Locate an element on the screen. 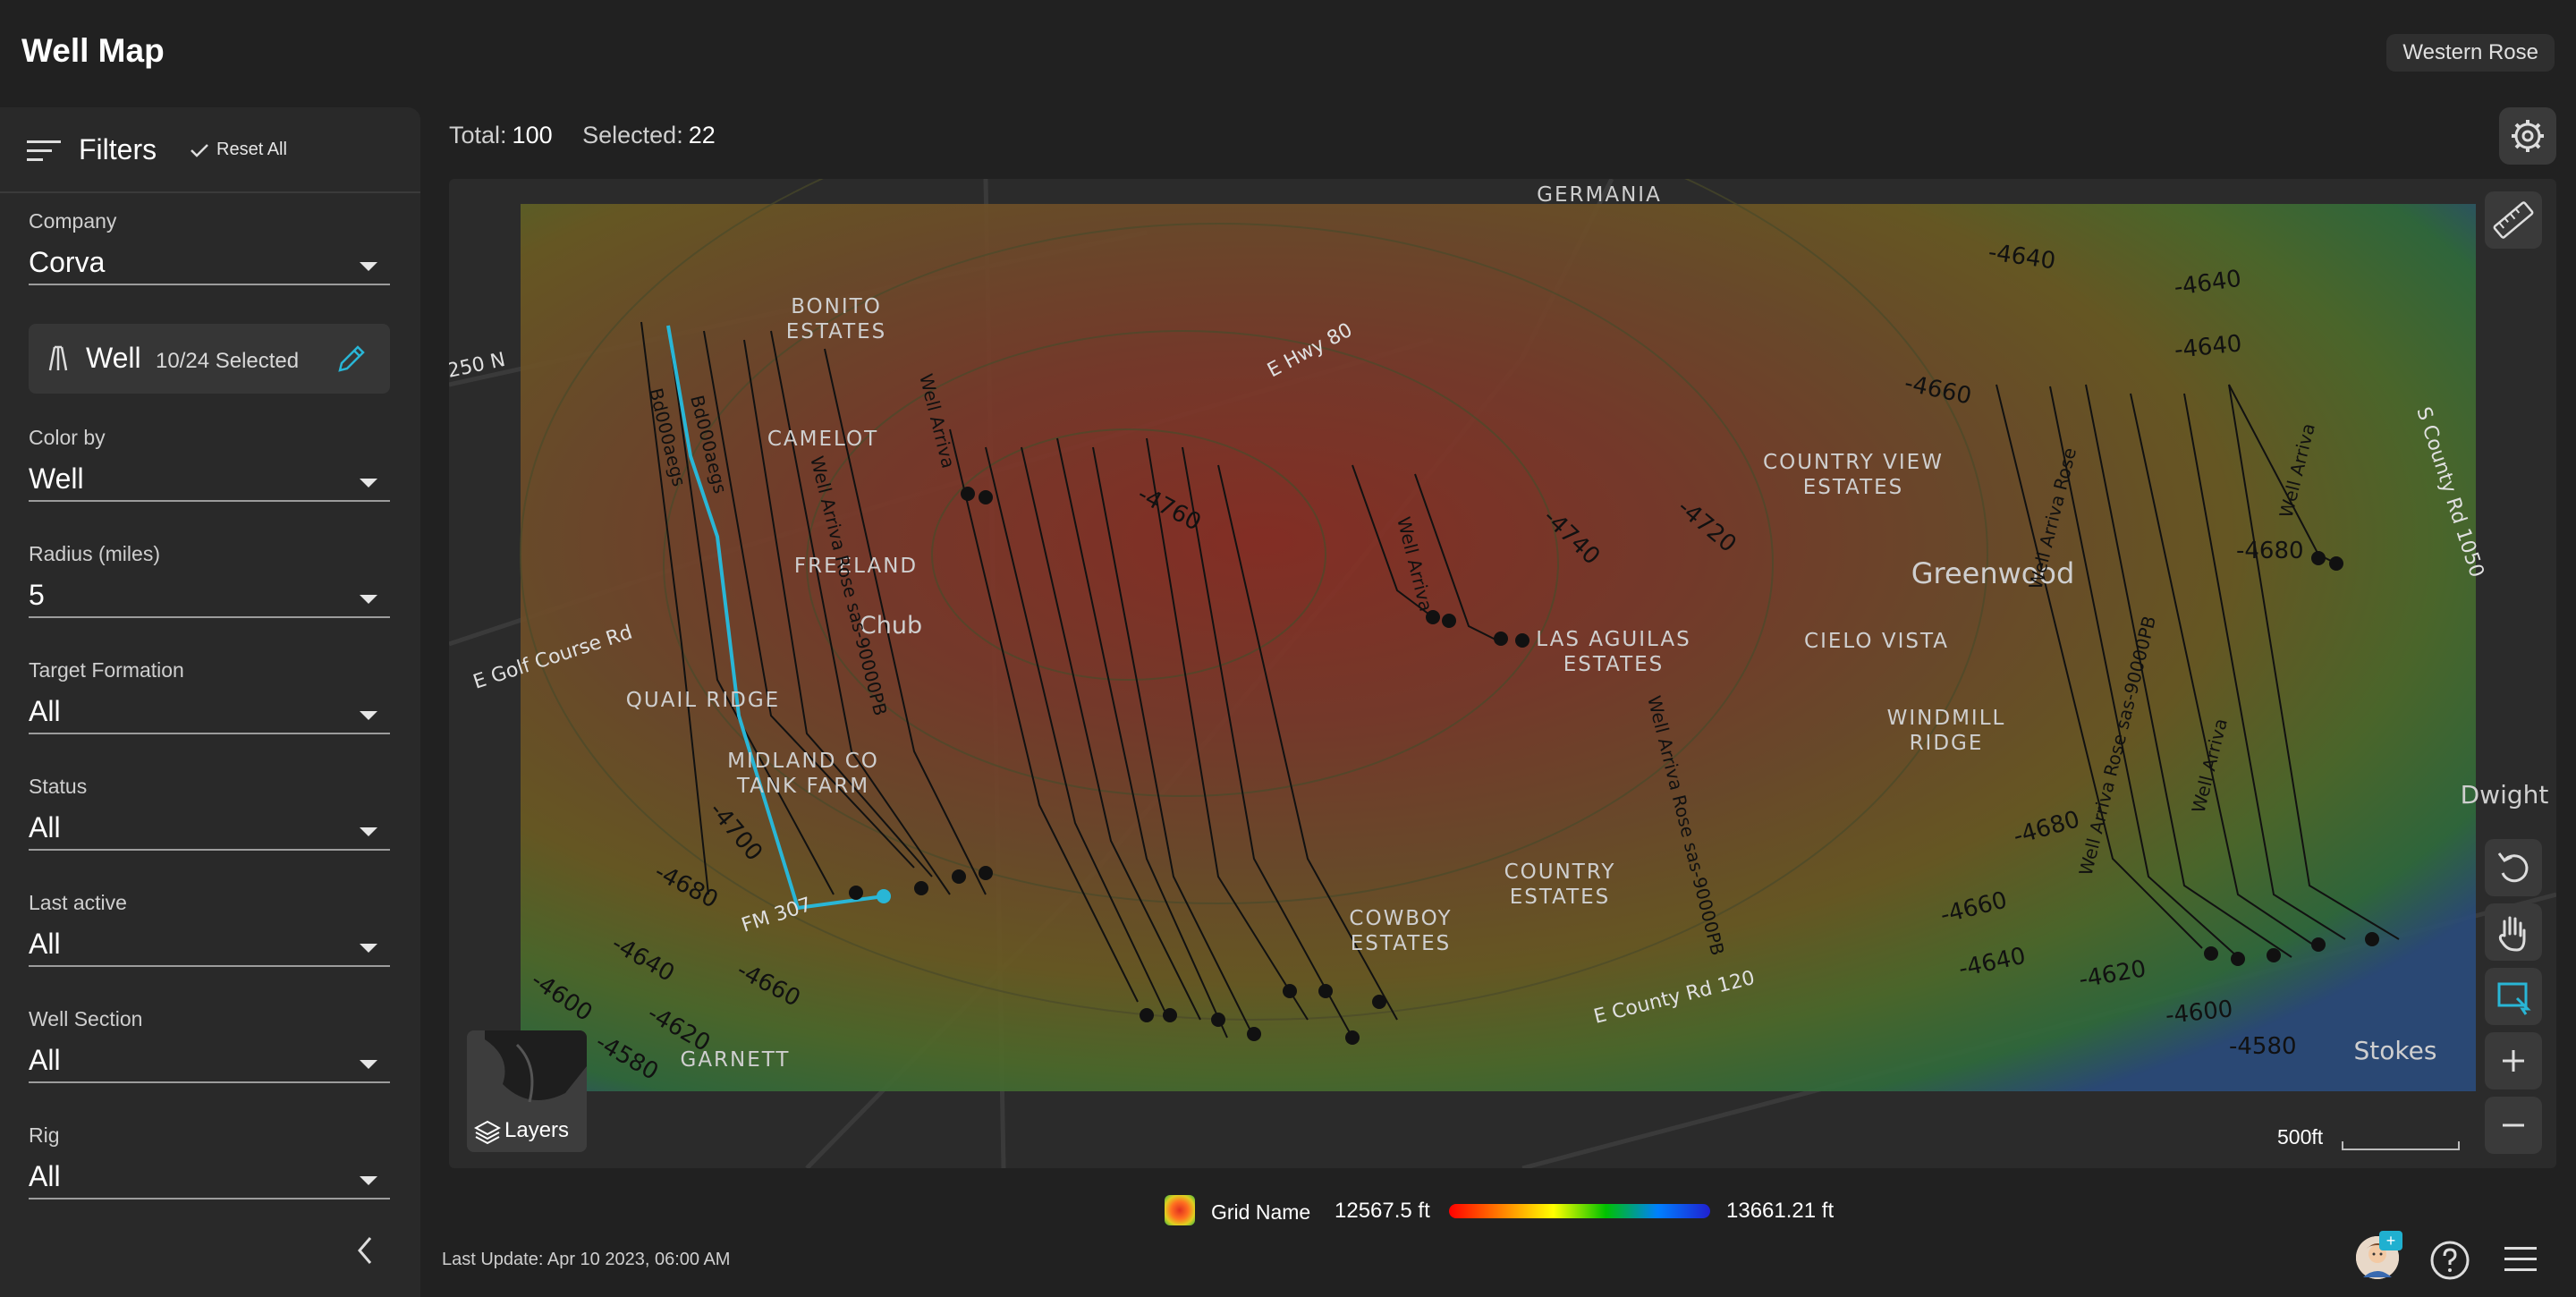 This screenshot has width=2576, height=1297. zoom-out-button is located at coordinates (2513, 1125).